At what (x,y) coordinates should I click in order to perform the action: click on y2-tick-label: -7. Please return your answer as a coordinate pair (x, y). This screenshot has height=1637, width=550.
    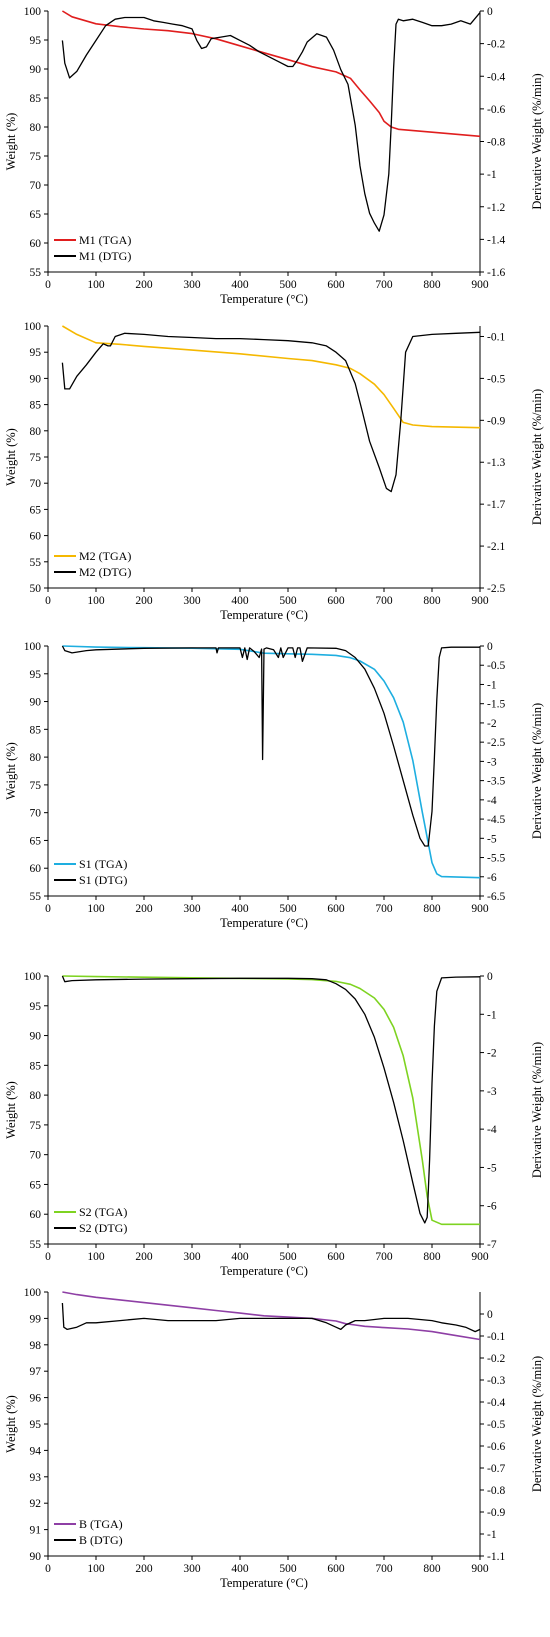
    Looking at the image, I should click on (492, 1245).